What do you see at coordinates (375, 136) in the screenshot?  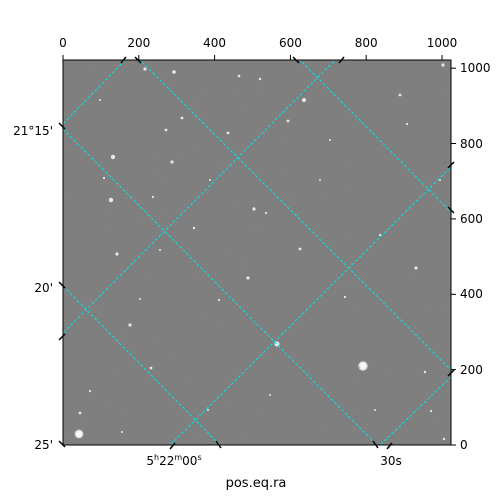 I see `ra-grid-line-45s` at bounding box center [375, 136].